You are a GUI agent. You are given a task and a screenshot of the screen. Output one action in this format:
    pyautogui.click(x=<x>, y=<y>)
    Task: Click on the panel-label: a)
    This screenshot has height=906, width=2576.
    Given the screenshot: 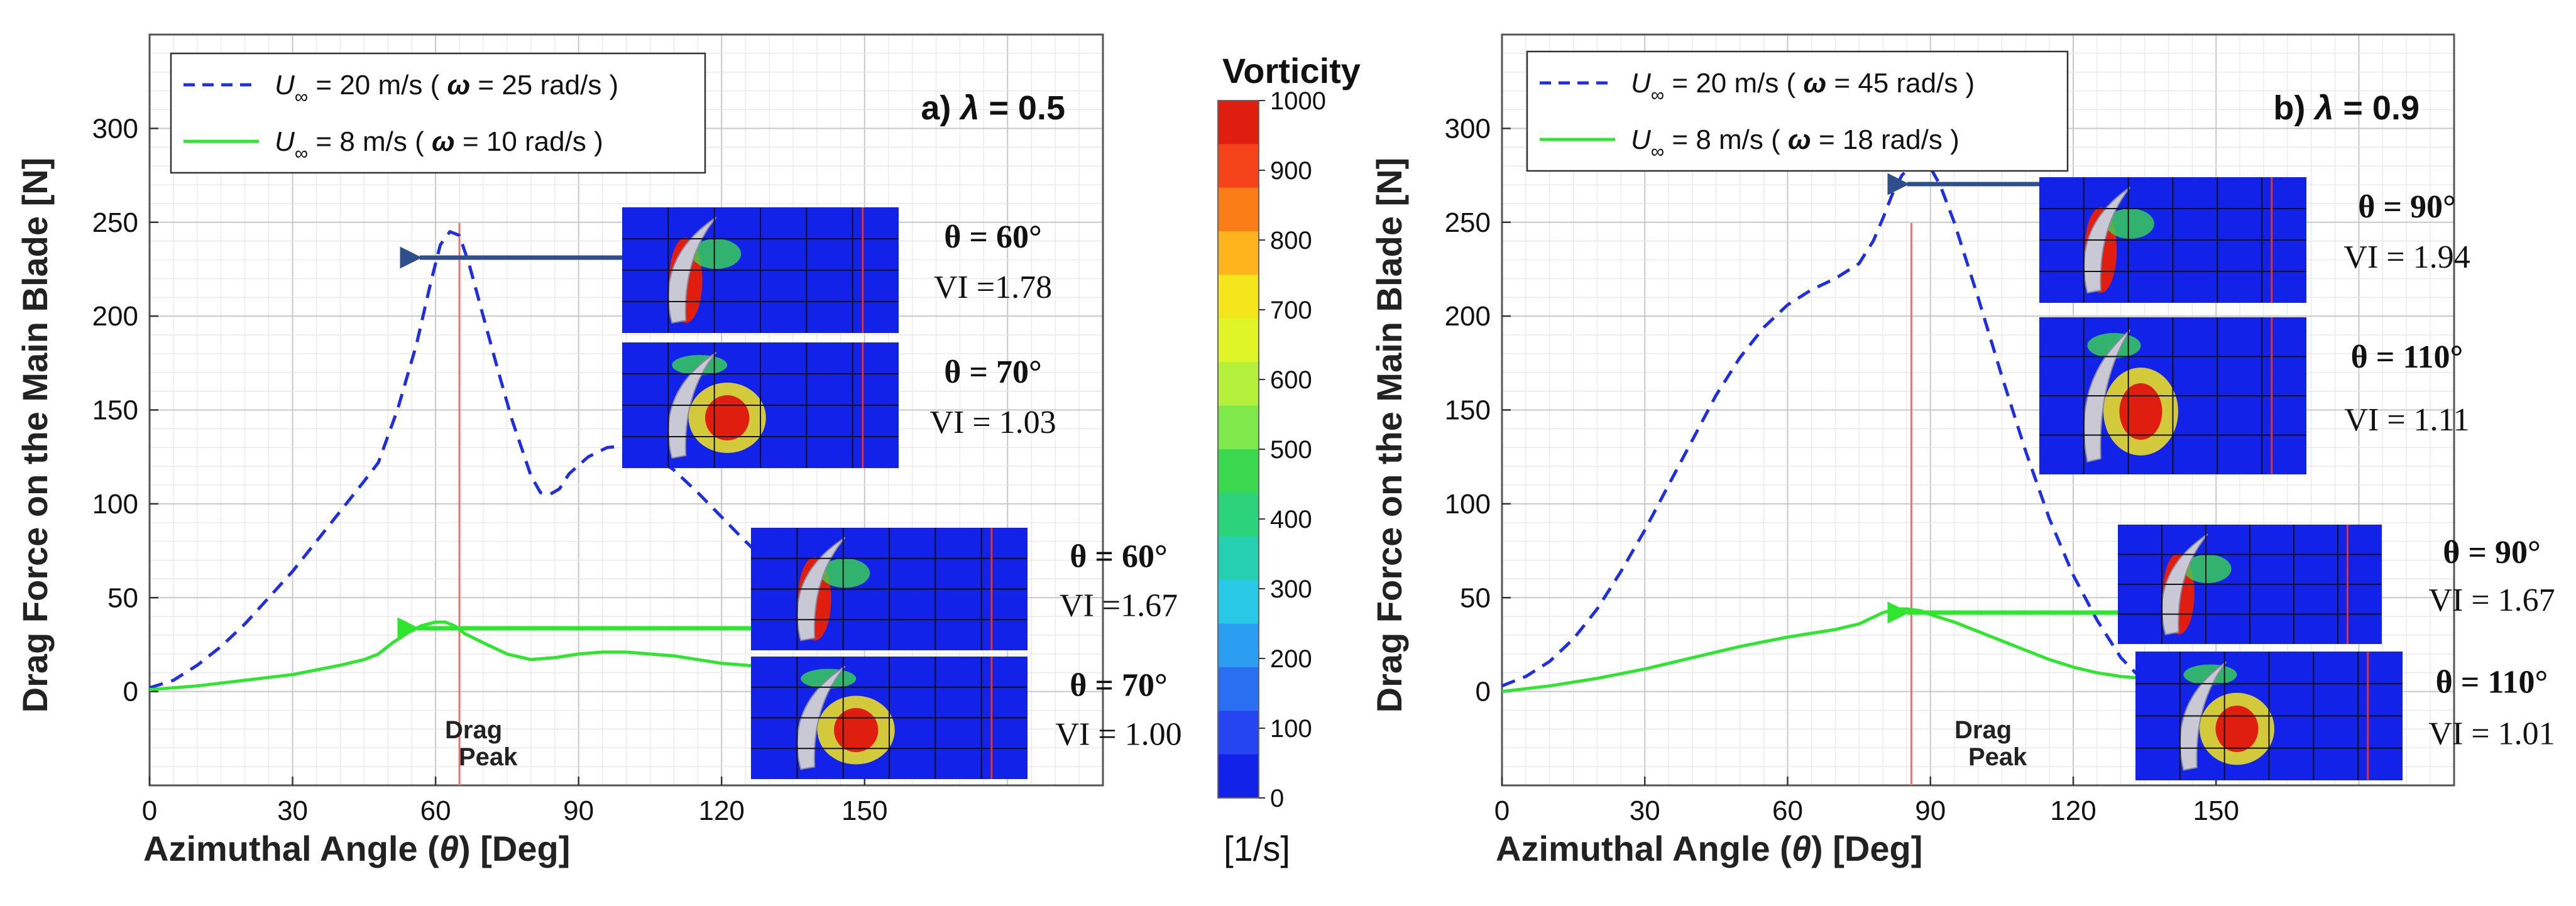 What is the action you would take?
    pyautogui.click(x=940, y=108)
    